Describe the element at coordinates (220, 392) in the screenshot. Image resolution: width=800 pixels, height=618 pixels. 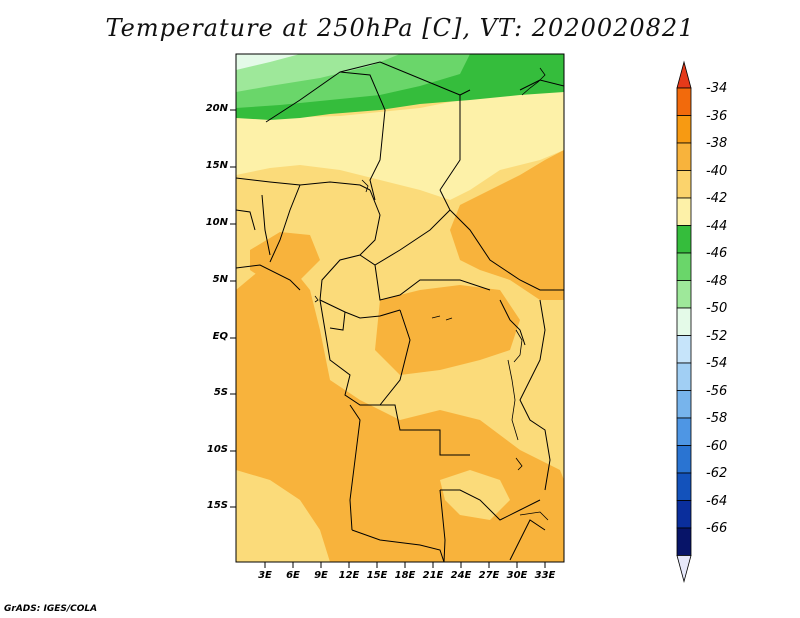
I see `lat-label-5s: 5S` at that location.